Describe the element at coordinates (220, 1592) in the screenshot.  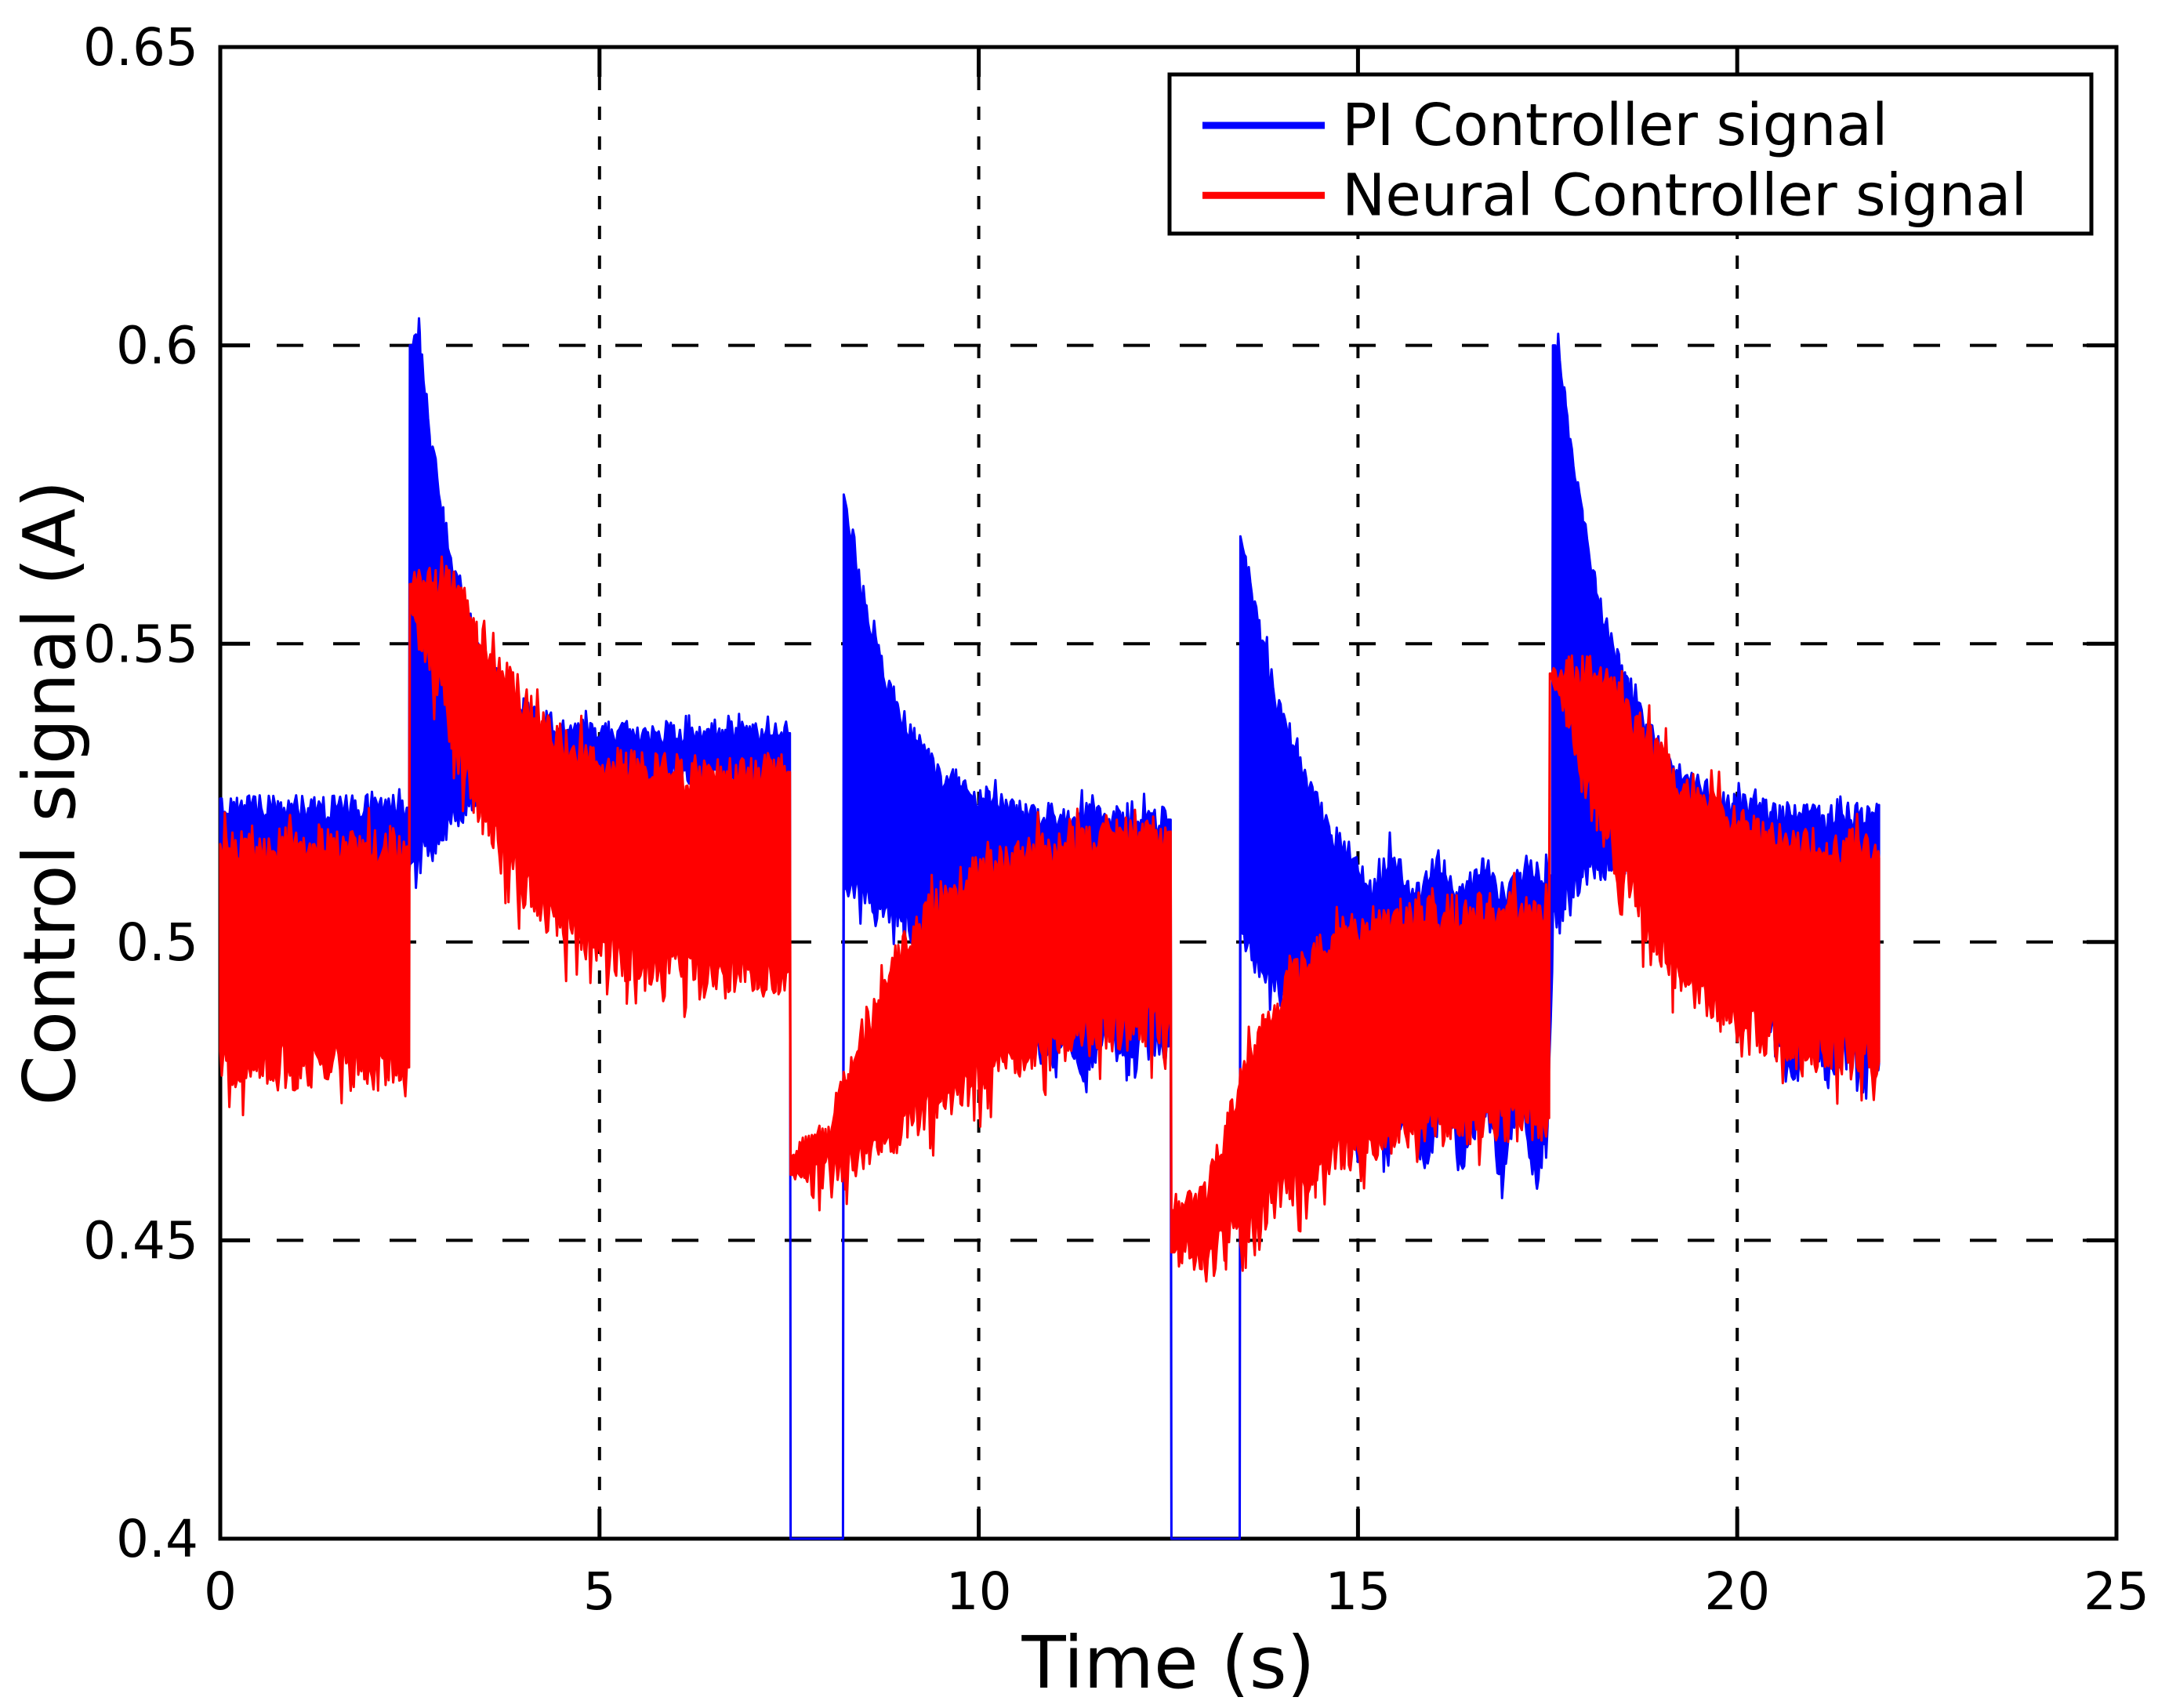
I see `x-tick-label: 0` at that location.